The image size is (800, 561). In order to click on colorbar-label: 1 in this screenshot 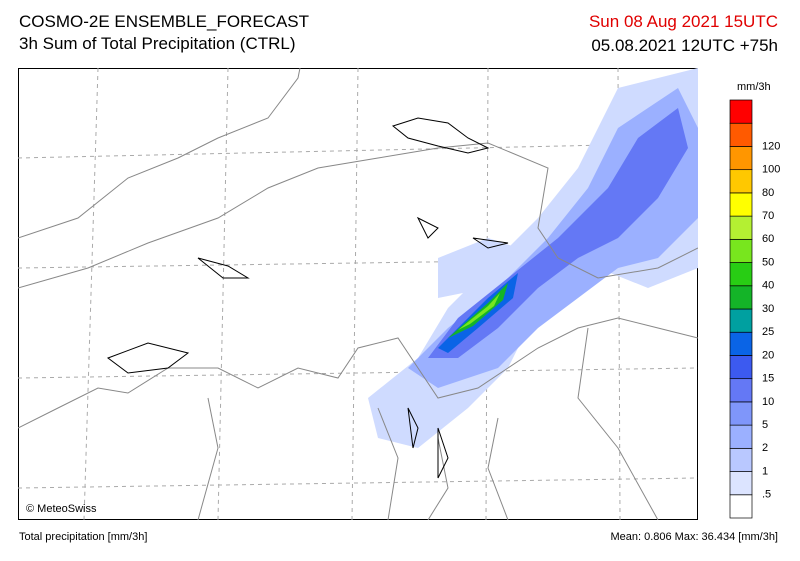, I will do `click(765, 471)`.